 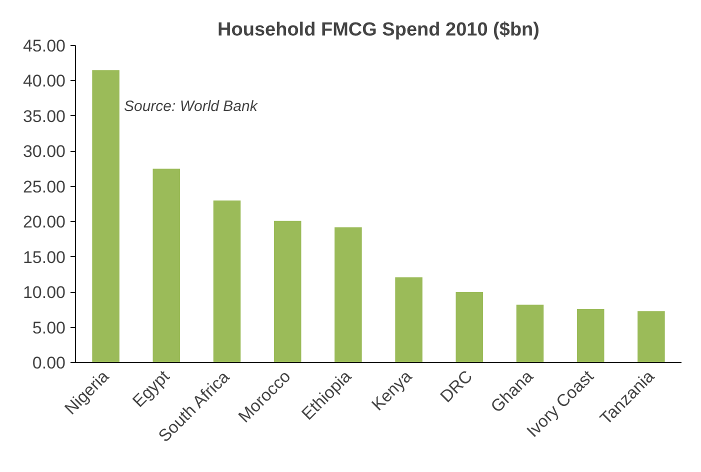 I want to click on y-tick-label: 40.00, so click(x=44, y=81).